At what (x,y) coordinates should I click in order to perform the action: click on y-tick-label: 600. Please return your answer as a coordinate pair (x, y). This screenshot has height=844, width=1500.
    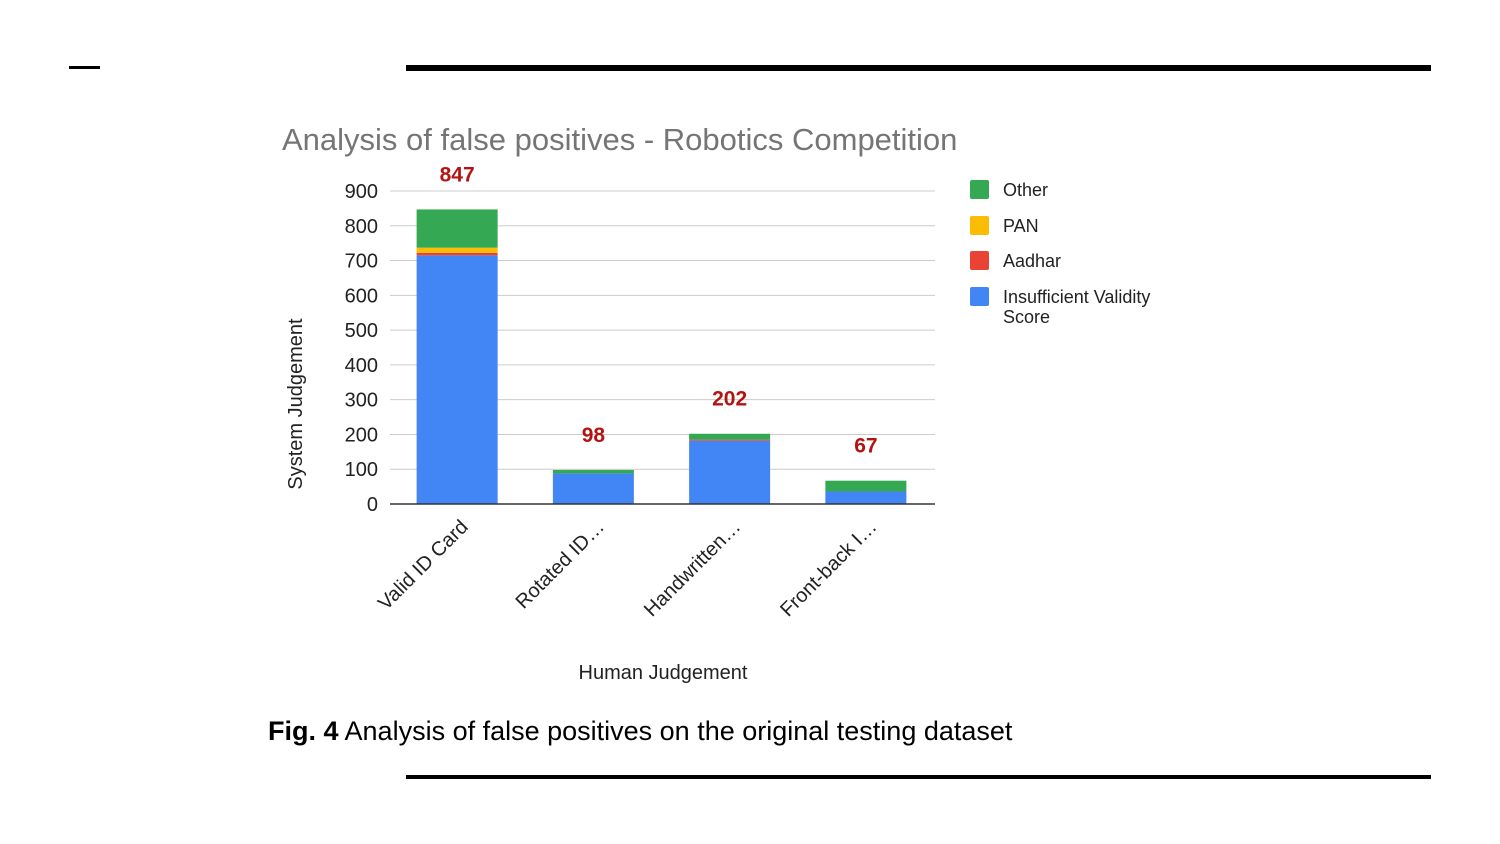
    Looking at the image, I should click on (361, 296).